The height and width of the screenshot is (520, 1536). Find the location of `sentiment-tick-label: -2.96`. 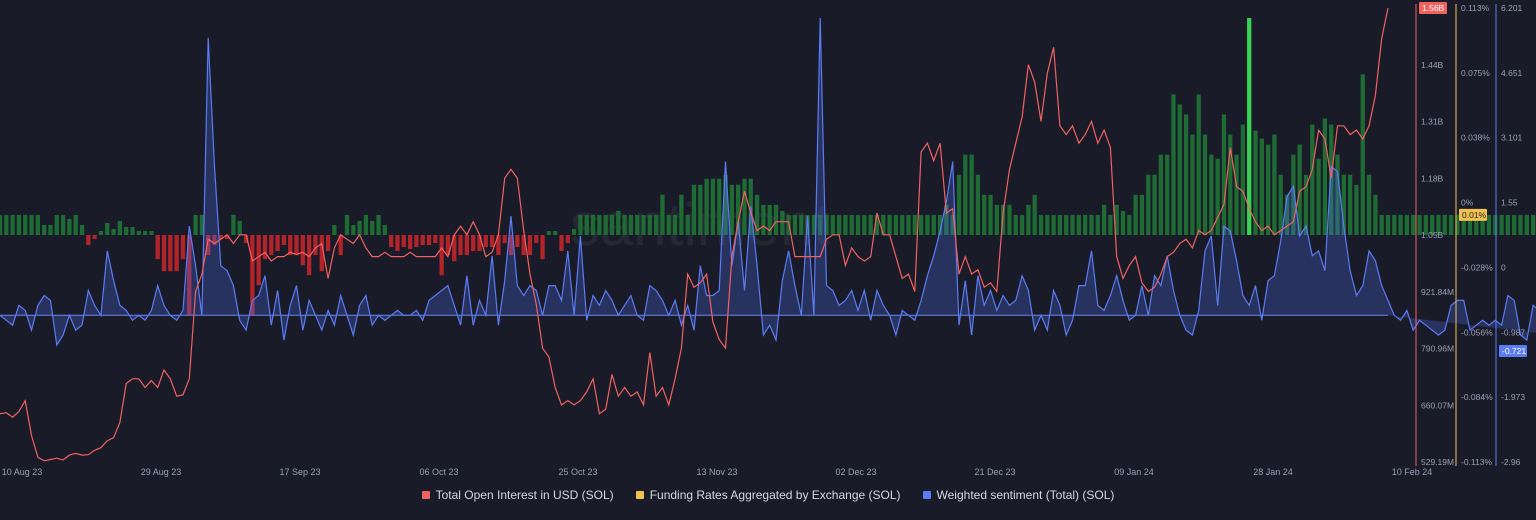

sentiment-tick-label: -2.96 is located at coordinates (1511, 462).